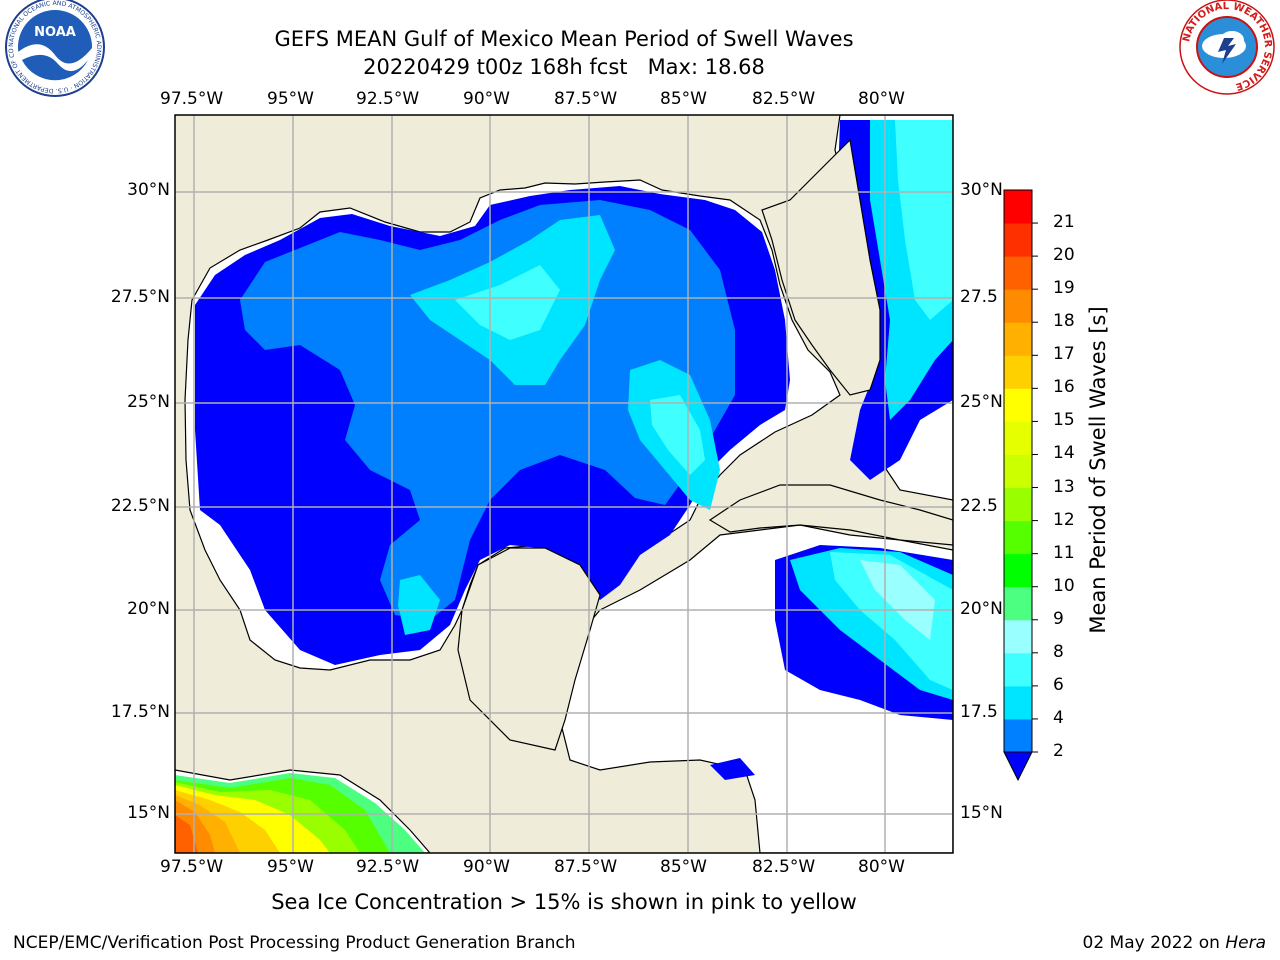 The image size is (1280, 960). What do you see at coordinates (140, 712) in the screenshot?
I see `lat-tick: 17.5°N` at bounding box center [140, 712].